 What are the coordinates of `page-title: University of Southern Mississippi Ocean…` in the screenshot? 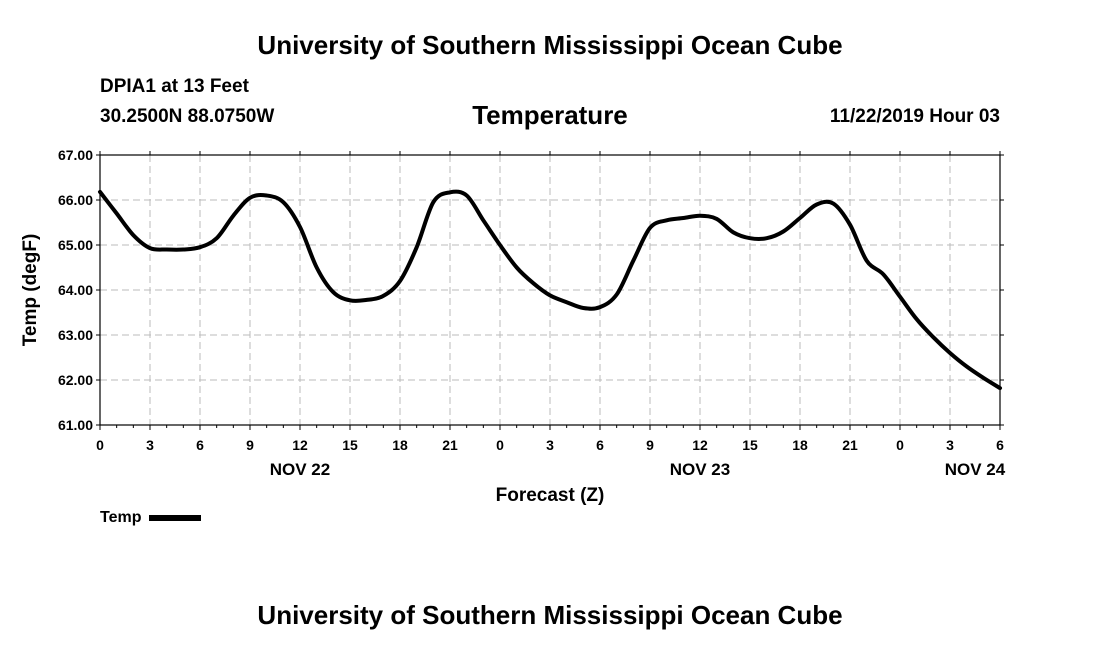 It's located at (550, 45).